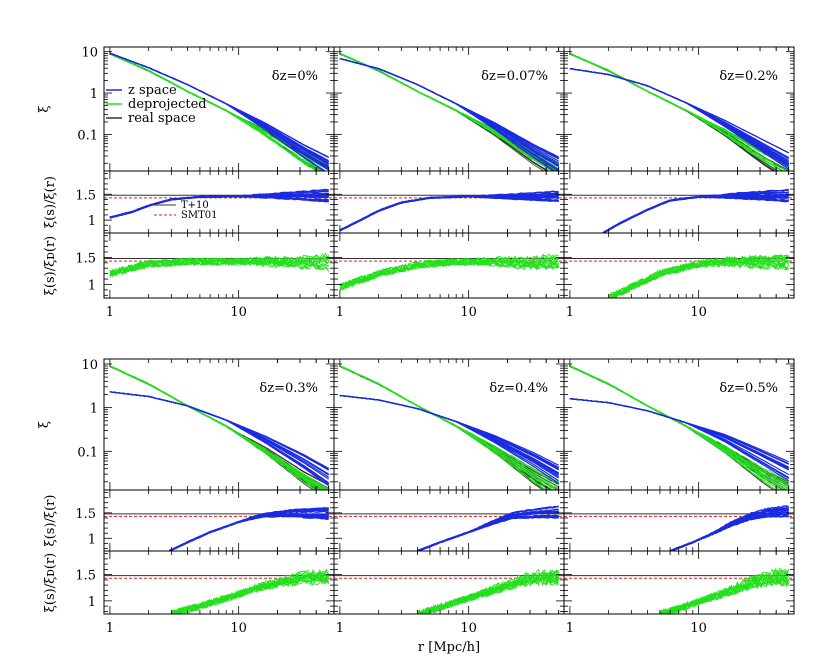 The image size is (830, 663). What do you see at coordinates (199, 215) in the screenshot?
I see `legend-ratio-label: SMT01` at bounding box center [199, 215].